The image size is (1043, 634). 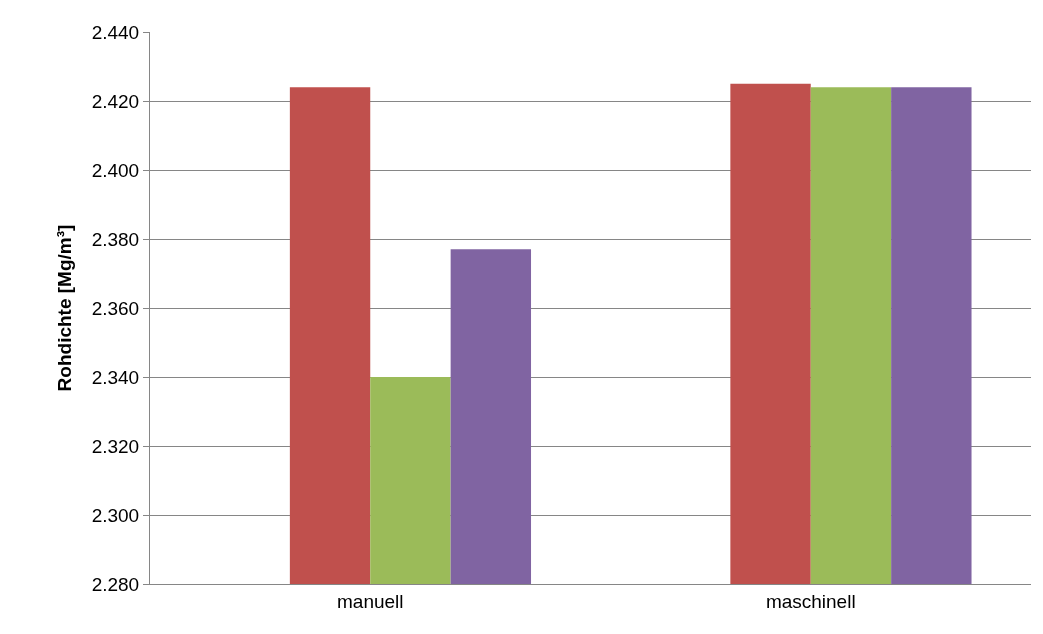 What do you see at coordinates (370, 601) in the screenshot?
I see `x-tick-label: manuell` at bounding box center [370, 601].